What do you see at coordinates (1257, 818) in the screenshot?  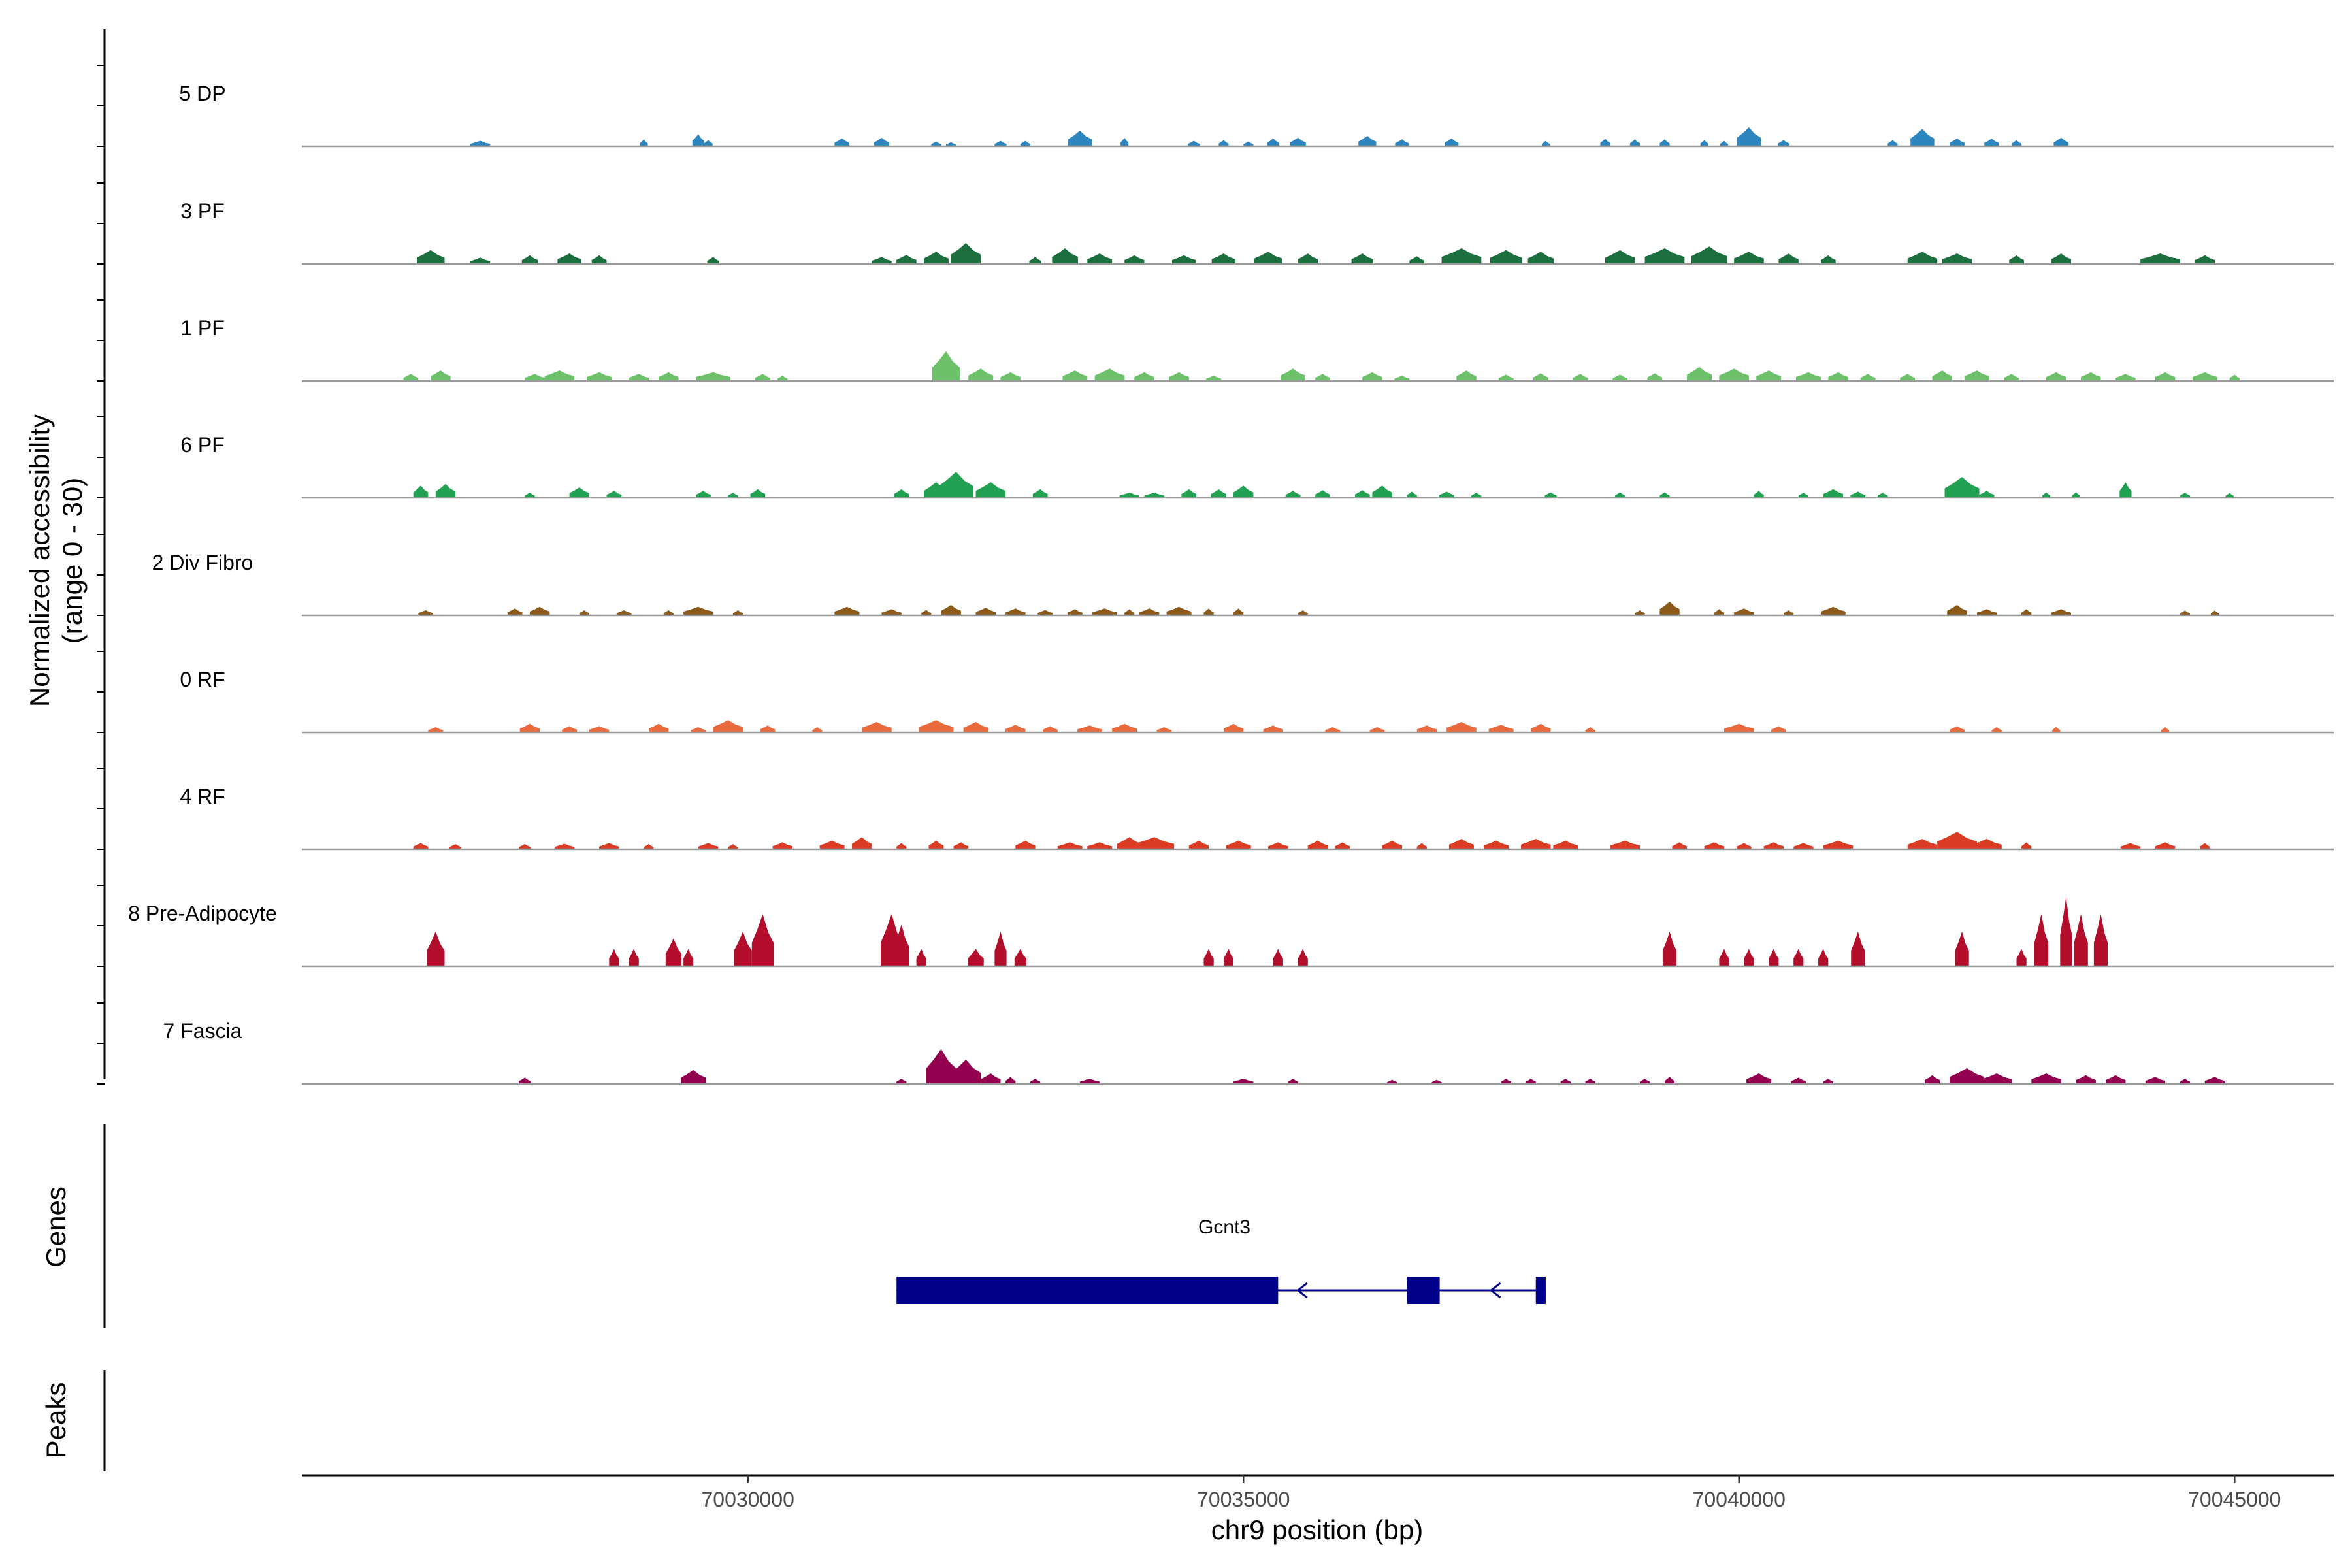 I see `track-4-rf: 4 RF` at bounding box center [1257, 818].